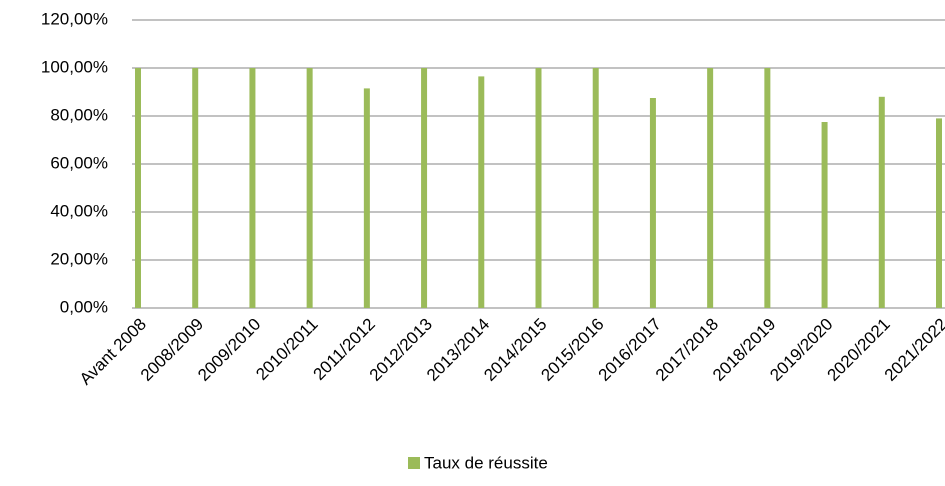  What do you see at coordinates (229, 350) in the screenshot?
I see `x-tick-label: 2009/2010` at bounding box center [229, 350].